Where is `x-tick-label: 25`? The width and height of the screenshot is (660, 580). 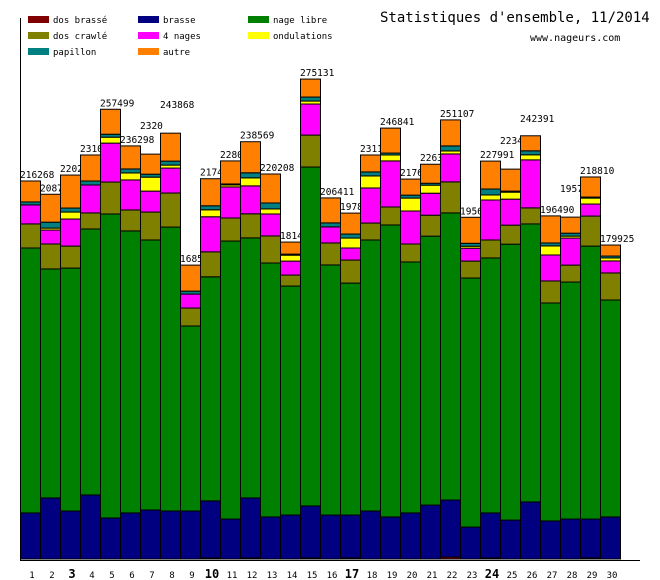 x-tick-label: 25 is located at coordinates (512, 575).